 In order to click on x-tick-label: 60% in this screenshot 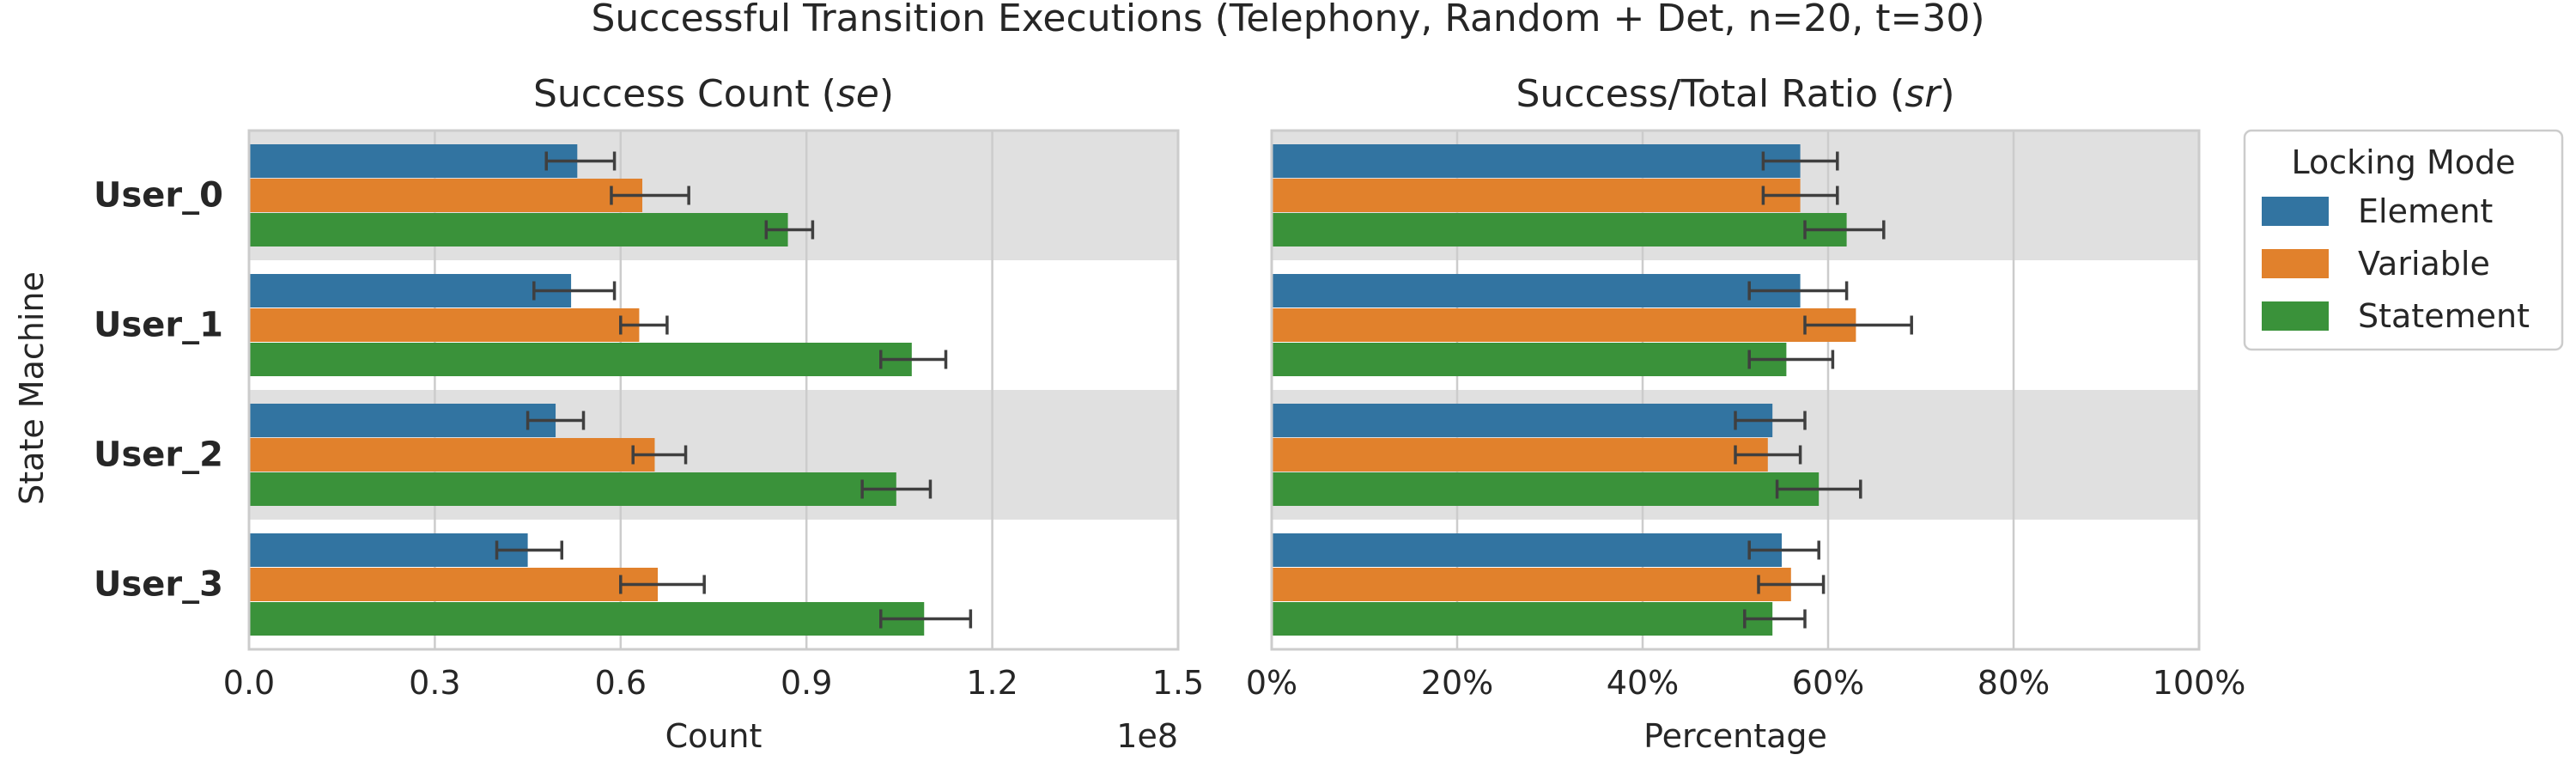, I will do `click(1828, 683)`.